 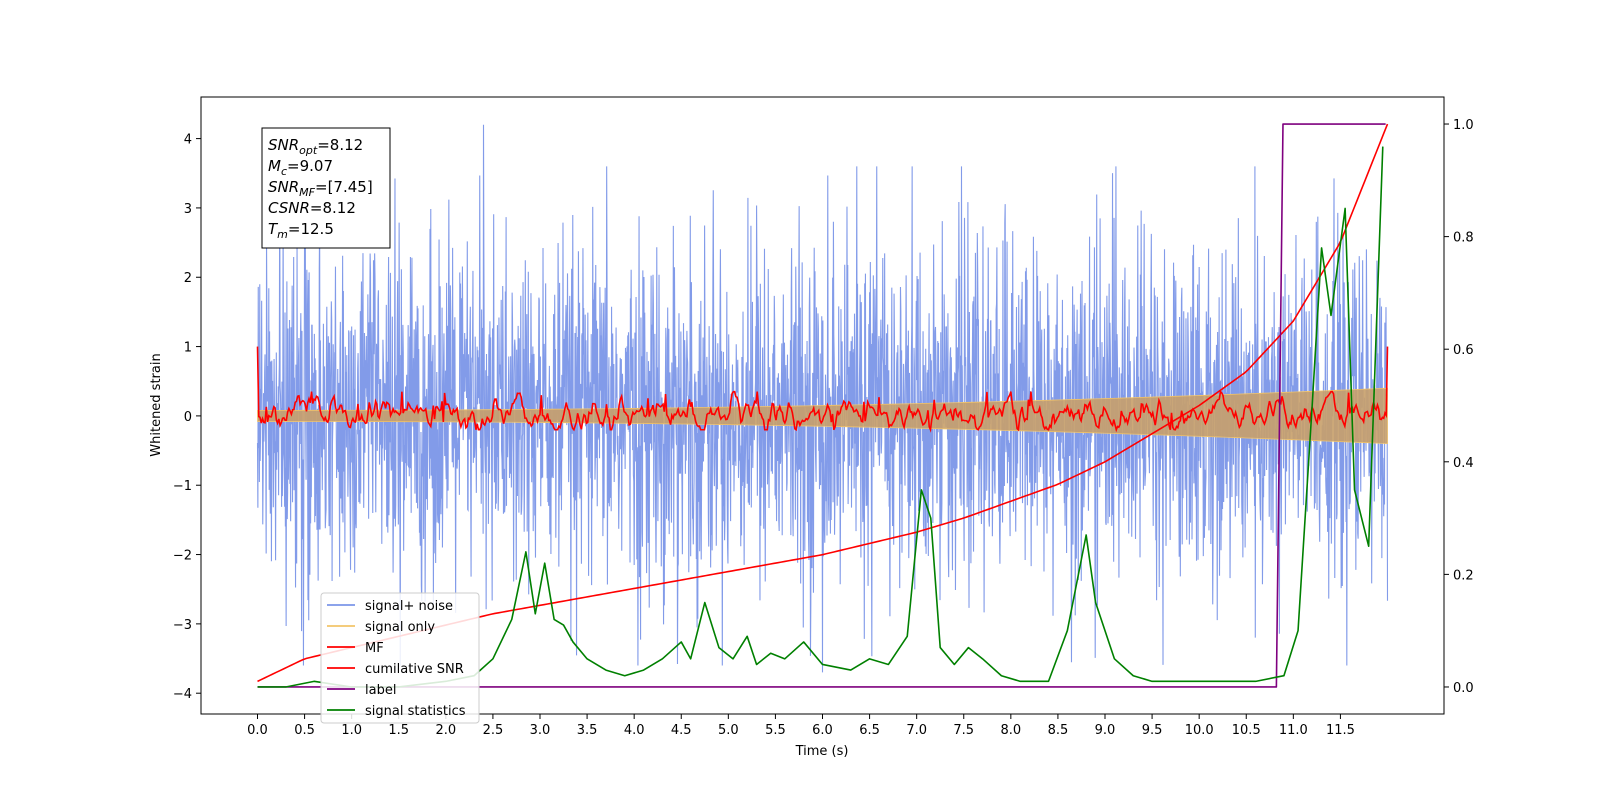 What do you see at coordinates (182, 486) in the screenshot?
I see `y-tick-label: −1` at bounding box center [182, 486].